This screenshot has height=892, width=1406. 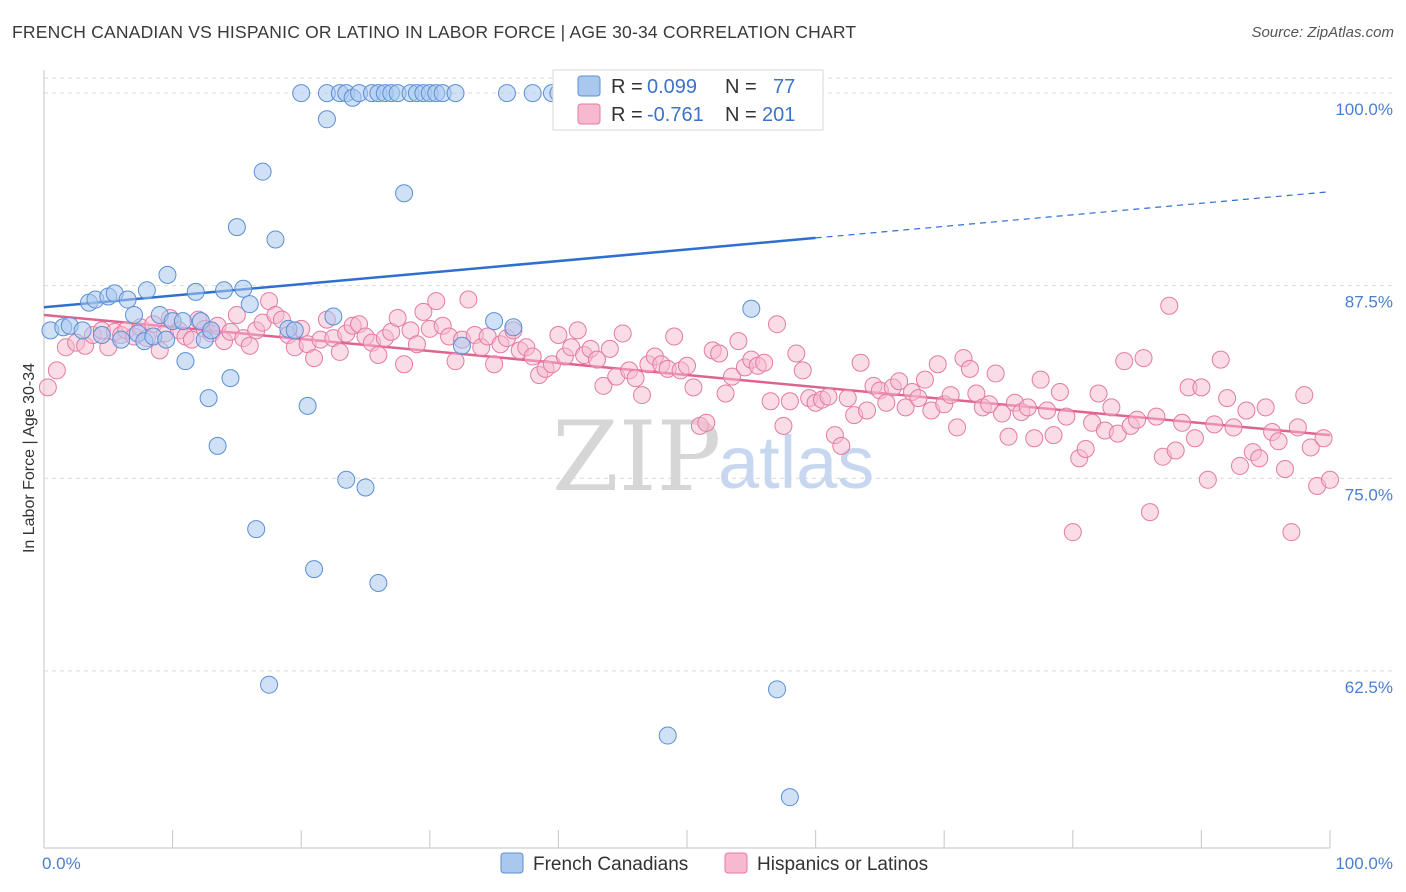 I want to click on series-legend-swatch-blue, so click(x=512, y=863).